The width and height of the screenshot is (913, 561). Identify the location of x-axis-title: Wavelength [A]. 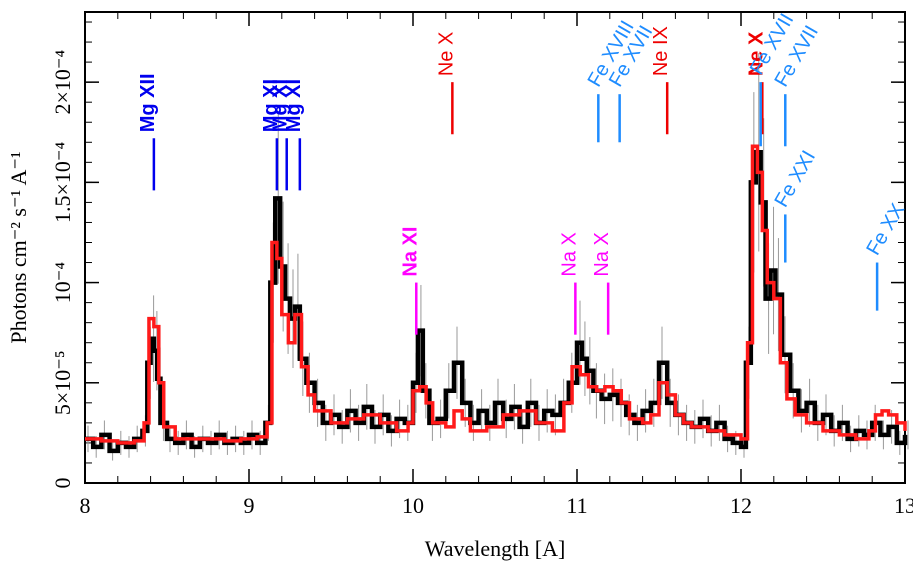
(495, 548).